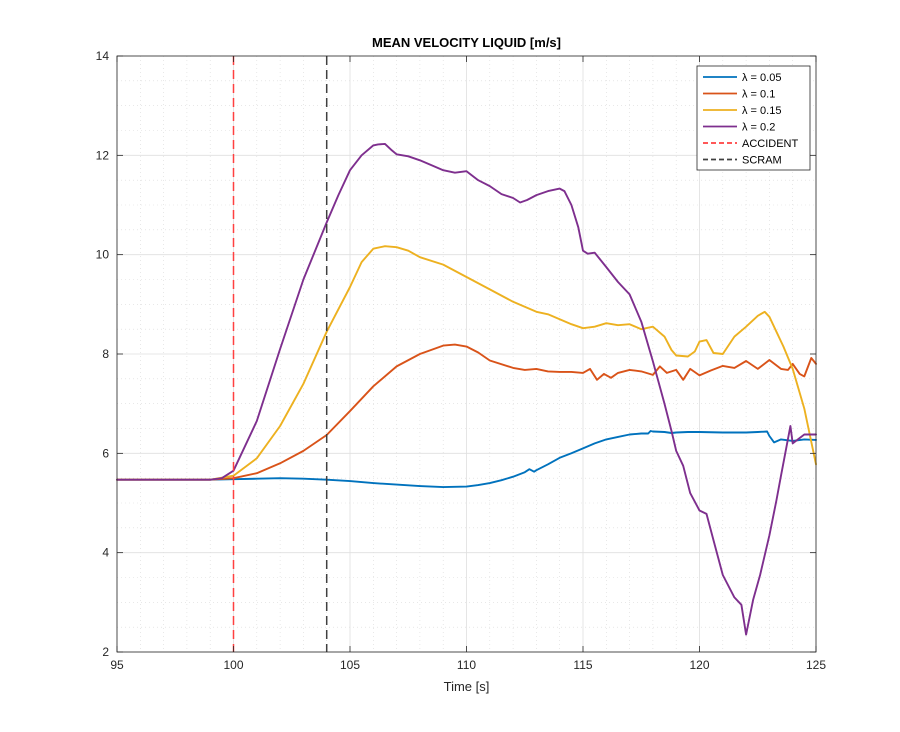  Describe the element at coordinates (103, 56) in the screenshot. I see `y-tick-label: 14` at that location.